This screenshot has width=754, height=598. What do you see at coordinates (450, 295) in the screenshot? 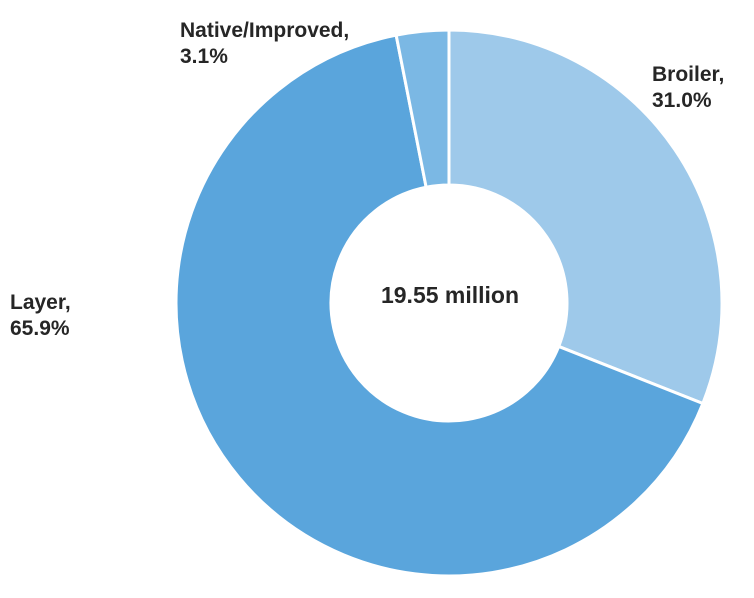
I see `donut-center-total: 19.55 million` at bounding box center [450, 295].